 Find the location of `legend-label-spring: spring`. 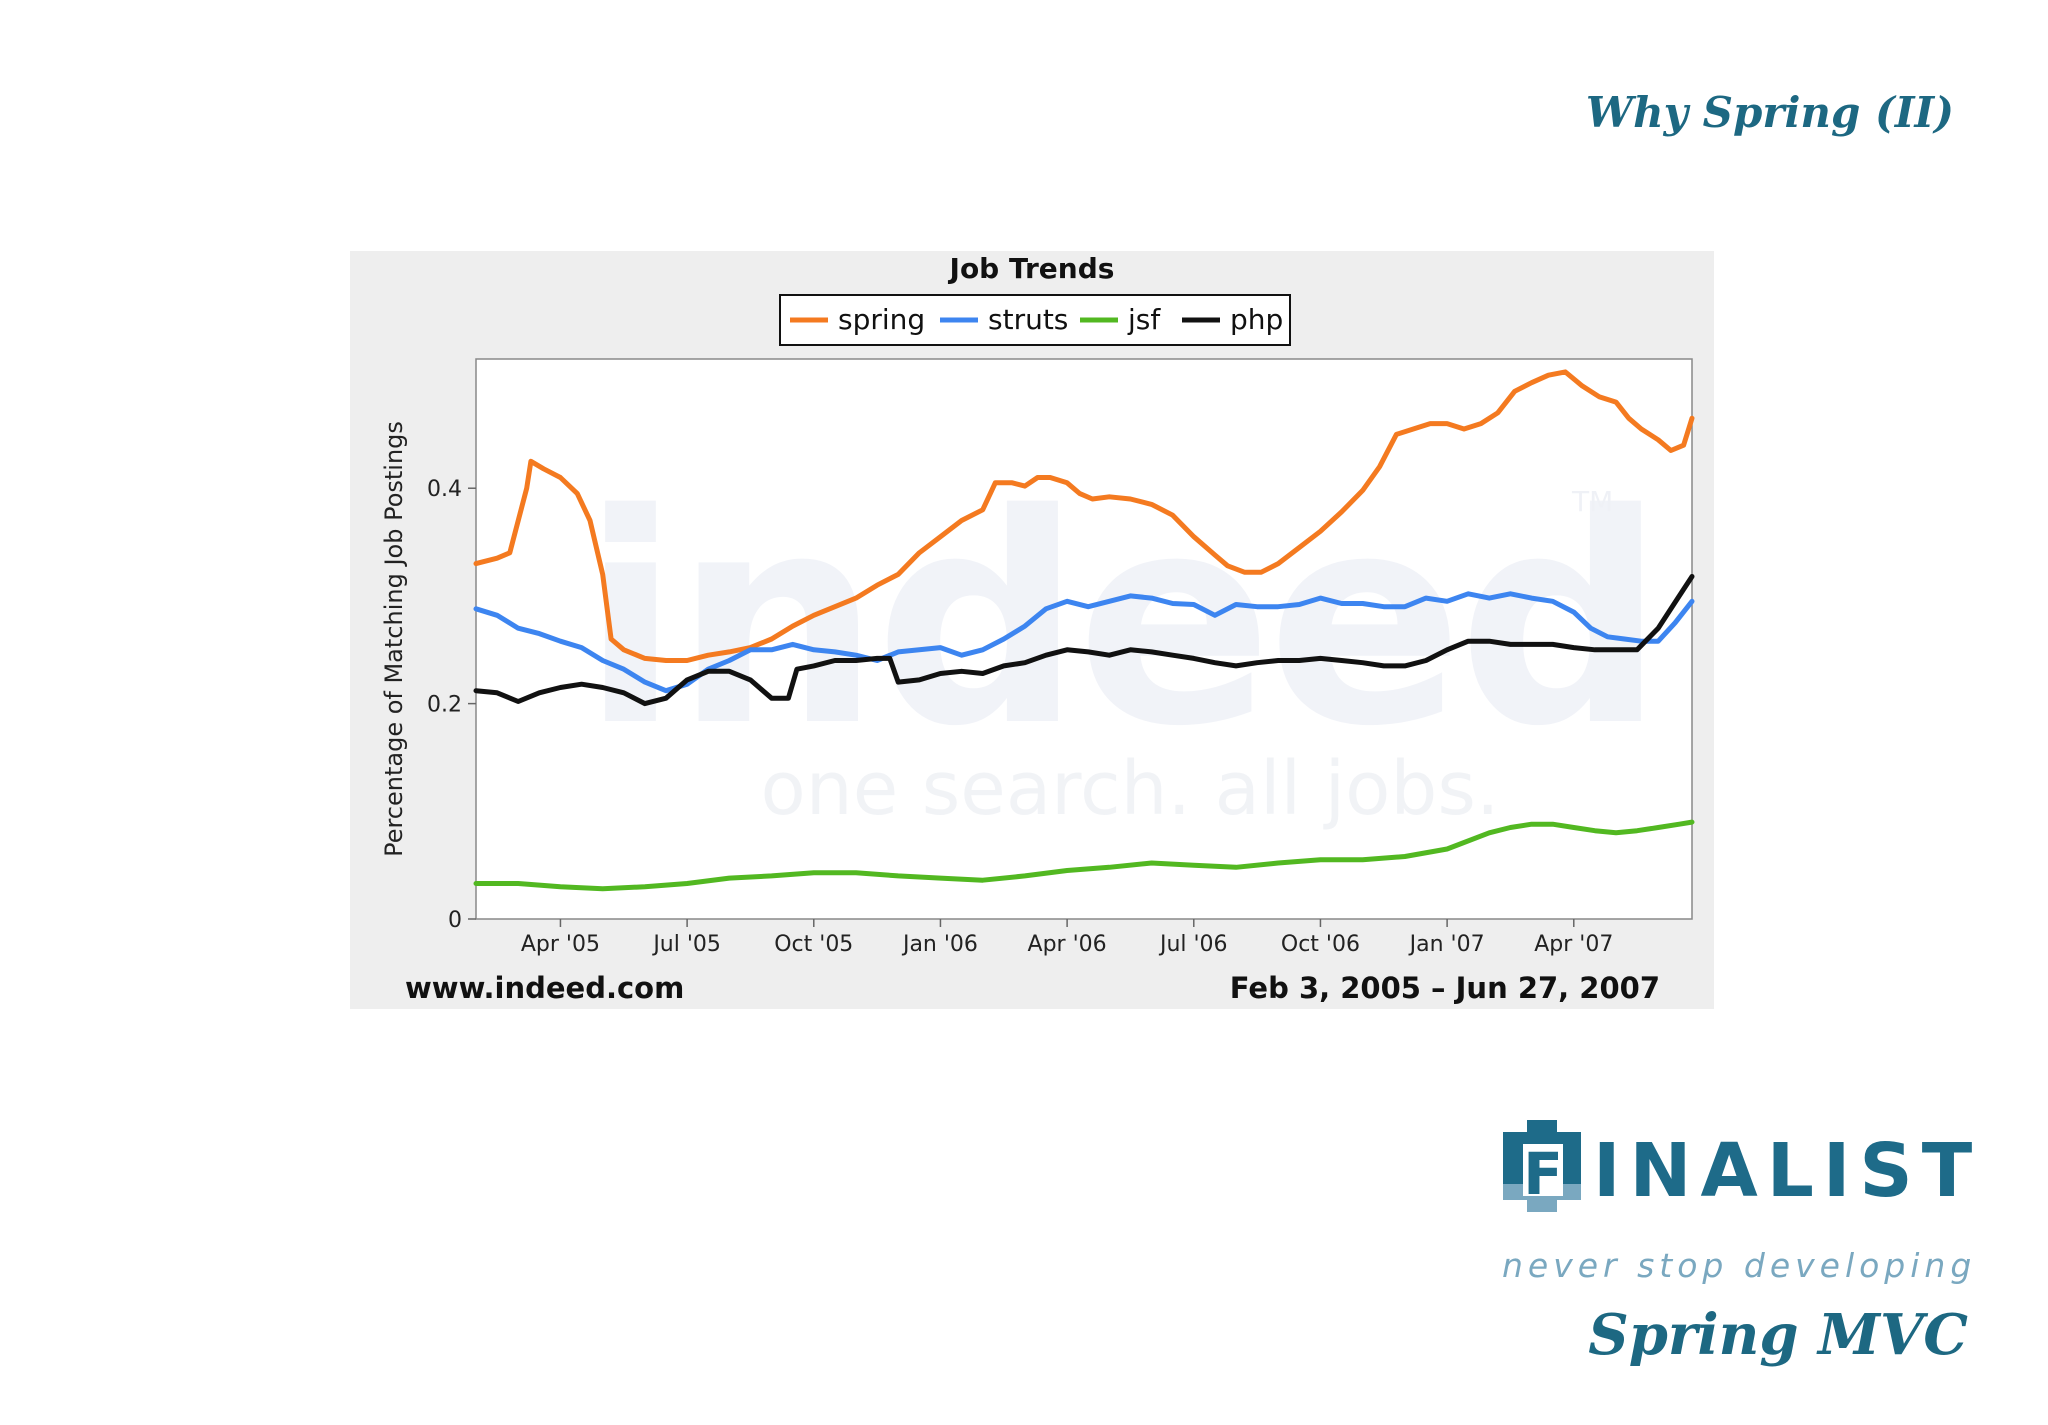

legend-label-spring: spring is located at coordinates (881, 319).